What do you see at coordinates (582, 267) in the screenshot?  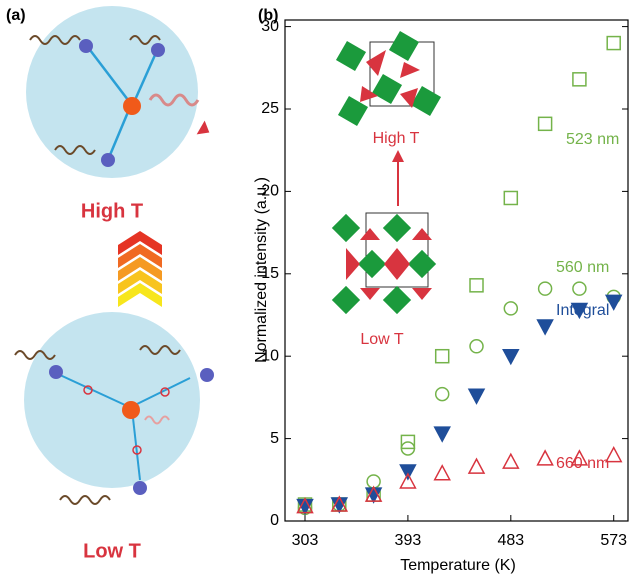 I see `series-label: 560 nm` at bounding box center [582, 267].